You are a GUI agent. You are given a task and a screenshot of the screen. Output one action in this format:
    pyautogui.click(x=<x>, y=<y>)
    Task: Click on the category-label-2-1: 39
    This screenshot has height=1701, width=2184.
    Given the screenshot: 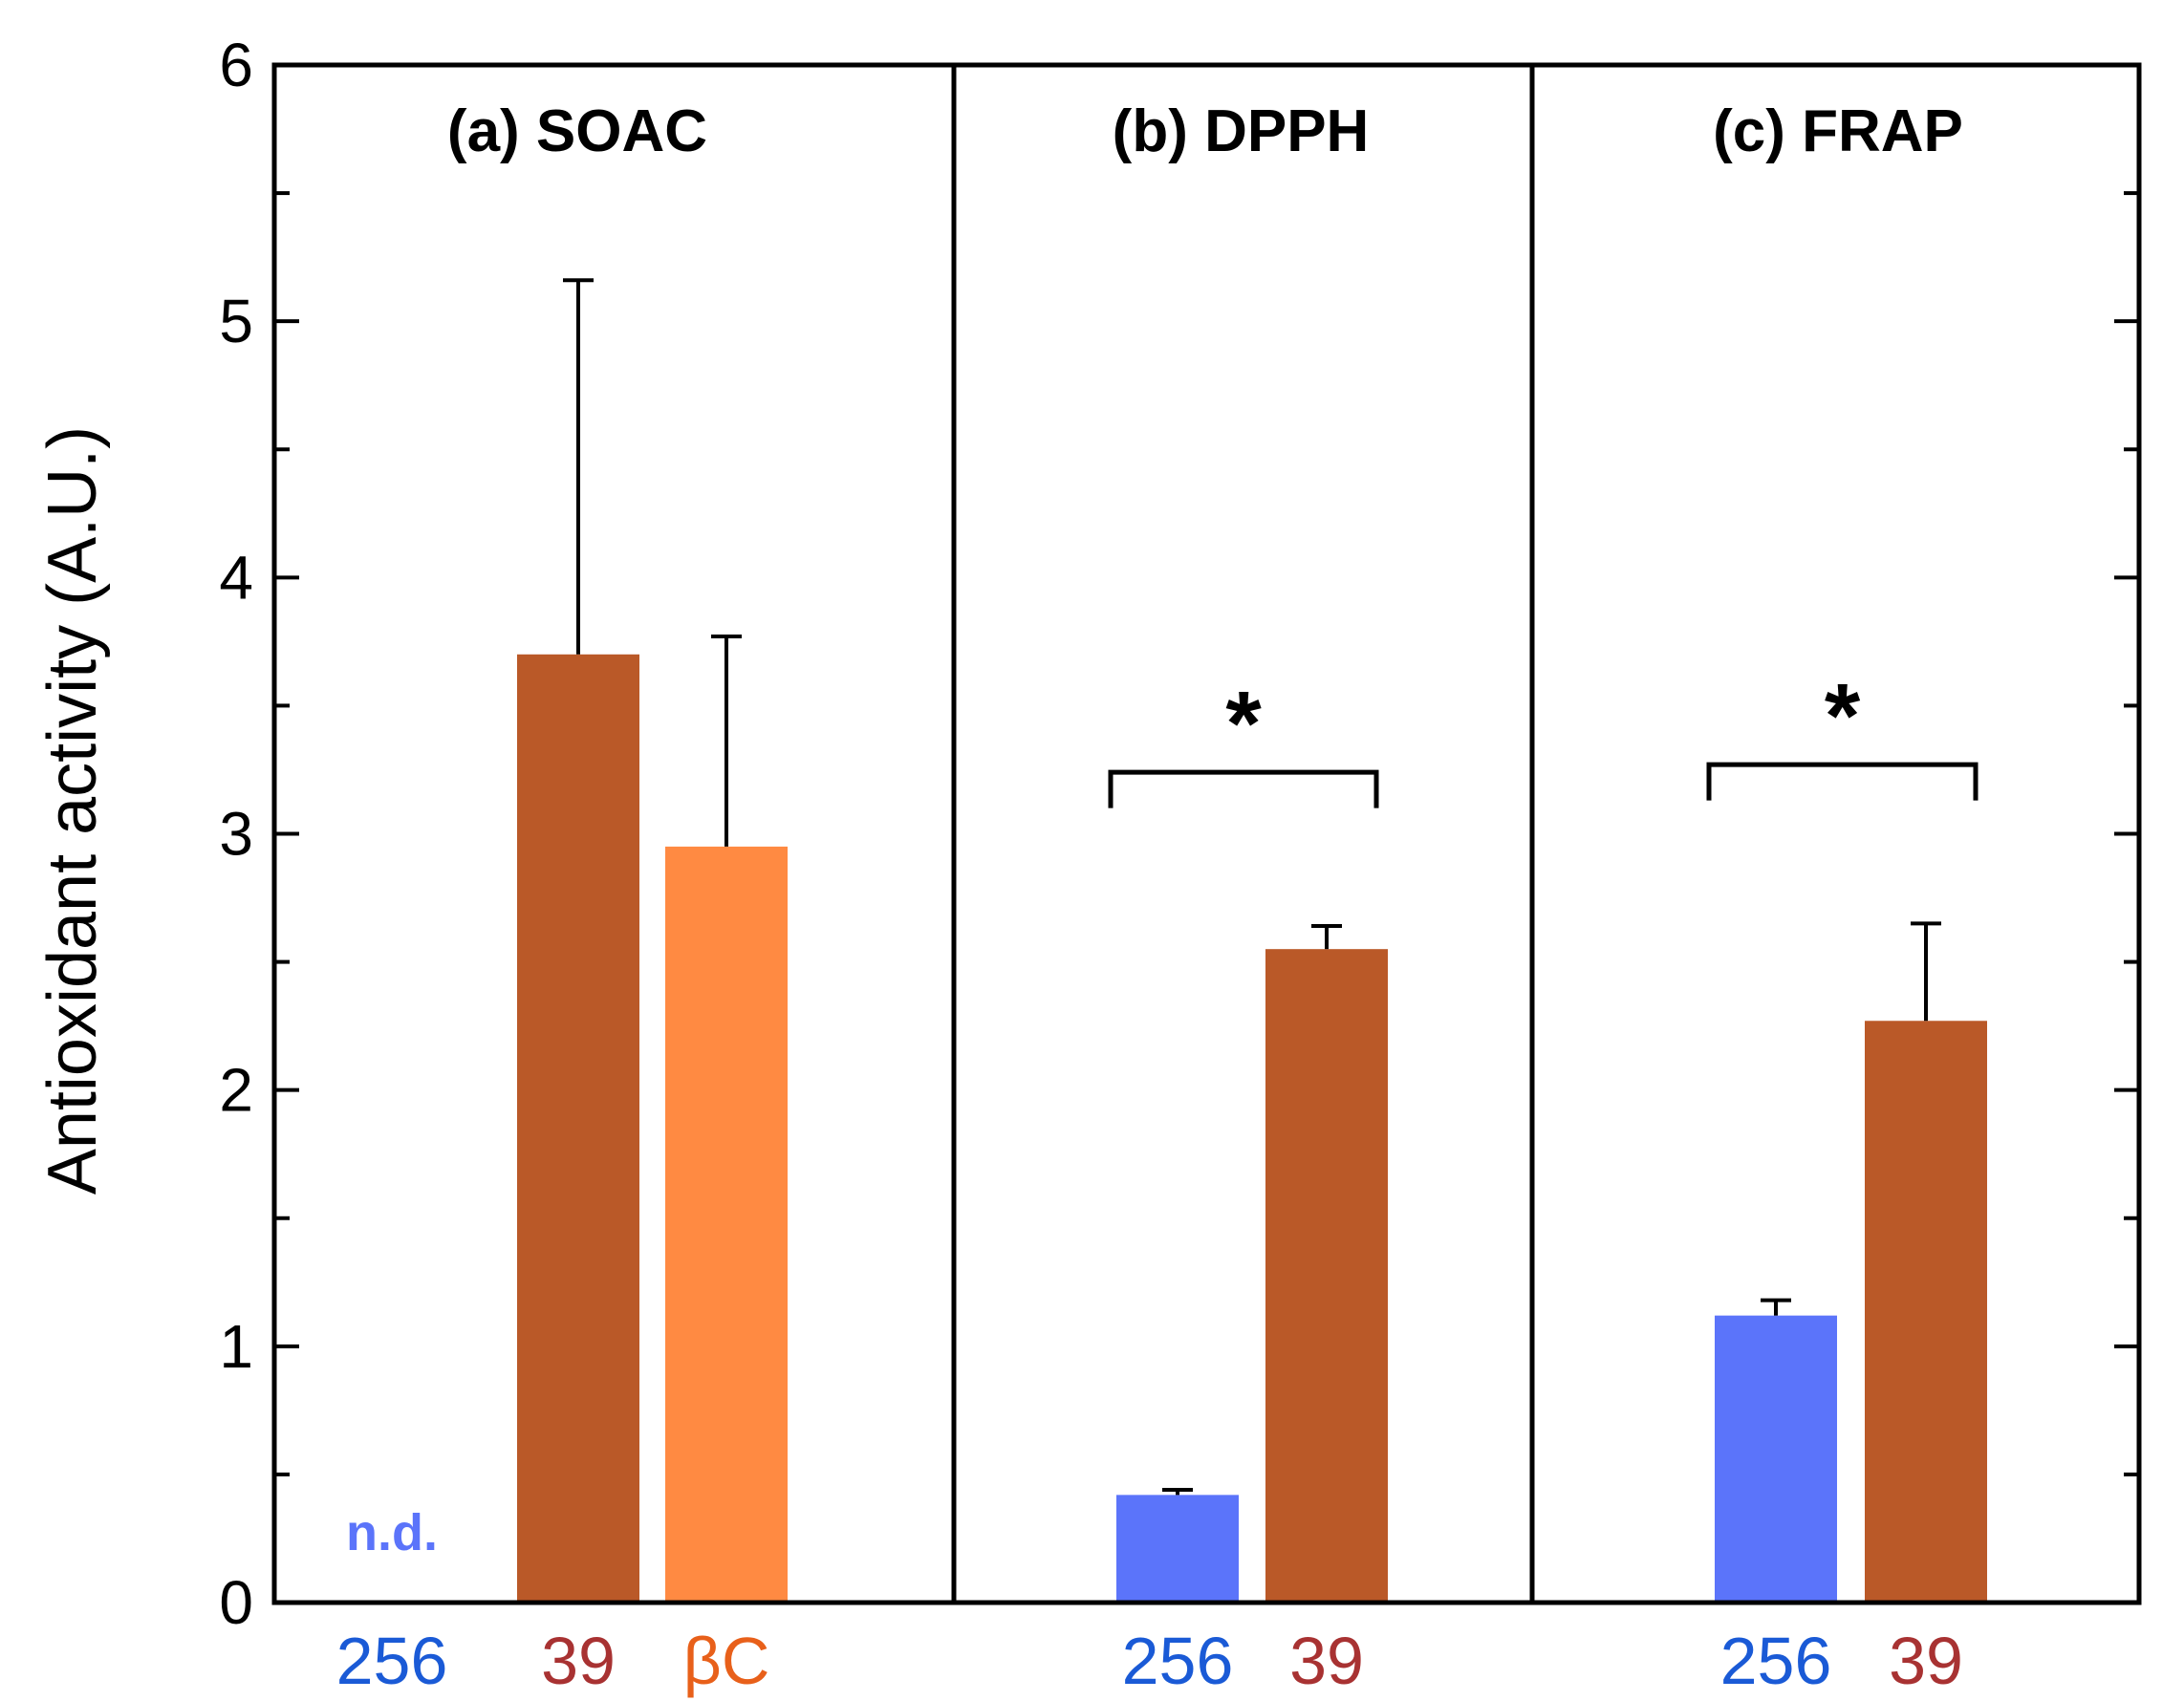 What is the action you would take?
    pyautogui.click(x=1926, y=1661)
    